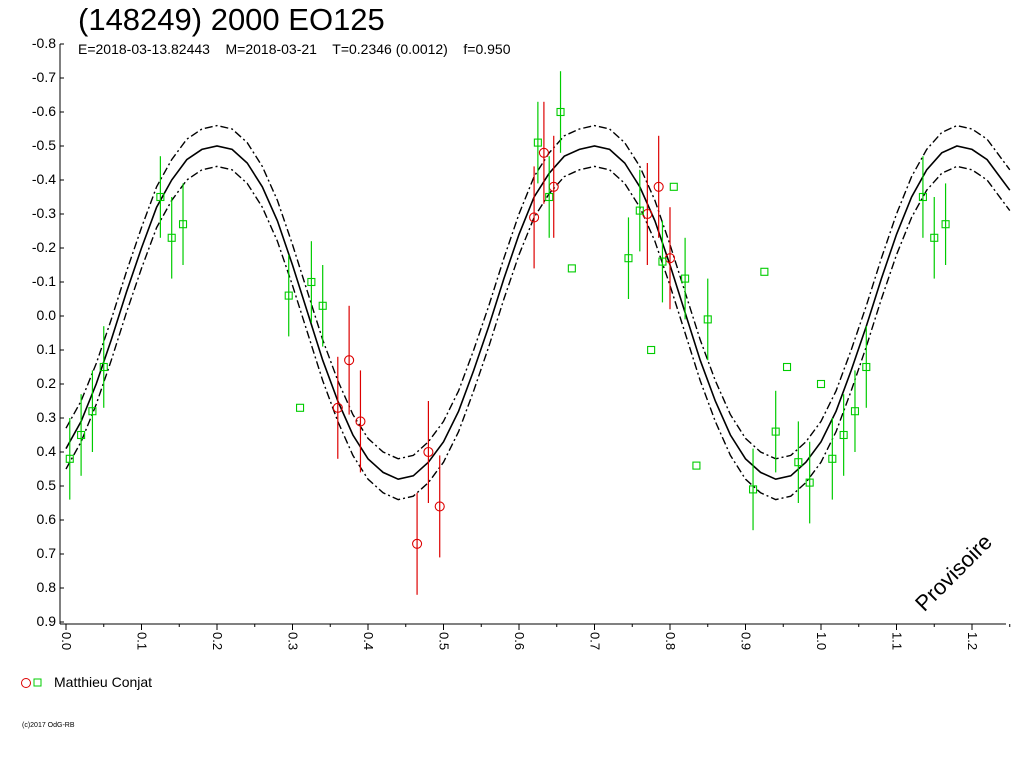 This screenshot has width=1024, height=768. I want to click on y-tick-label: -0.4, so click(44, 179).